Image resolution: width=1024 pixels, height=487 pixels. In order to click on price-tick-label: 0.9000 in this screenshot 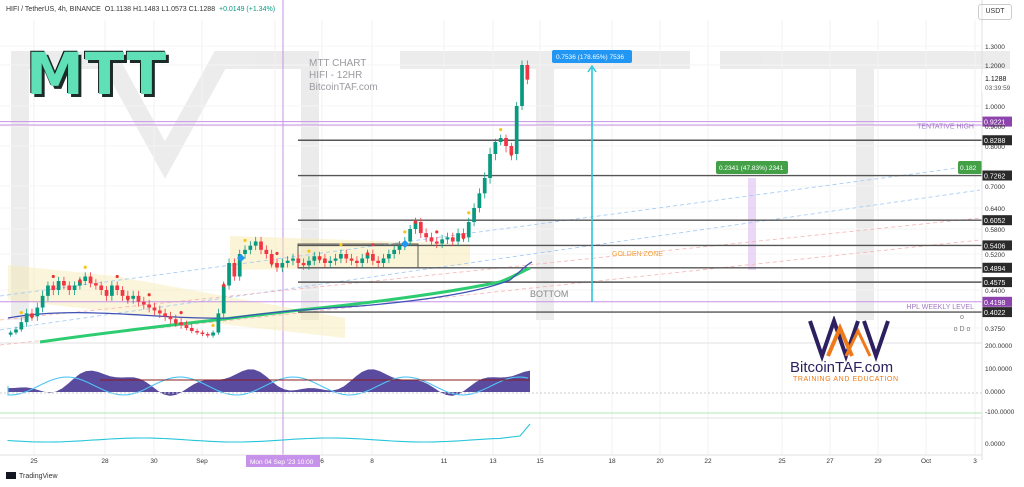, I will do `click(995, 127)`.